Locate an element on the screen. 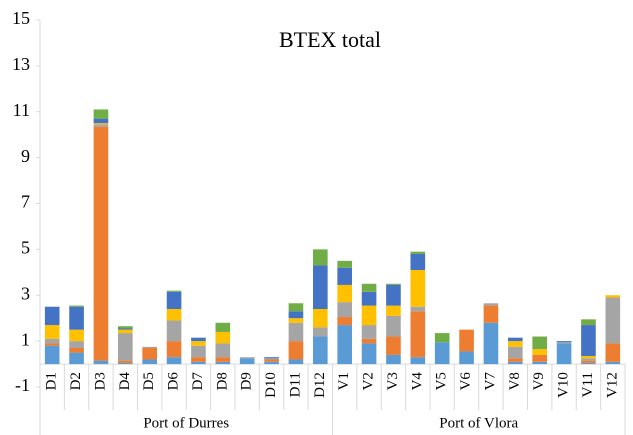 This screenshot has width=633, height=435. y-tick-label: 7 is located at coordinates (25, 202).